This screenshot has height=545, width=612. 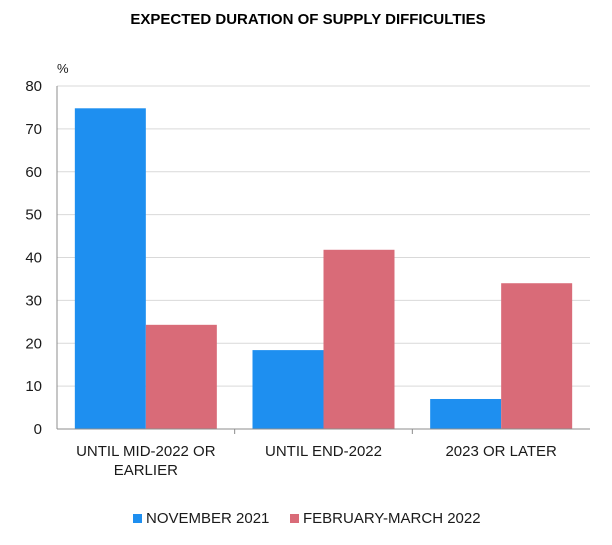 I want to click on legend-label-november-2021: NOVEMBER 2021, so click(x=207, y=518).